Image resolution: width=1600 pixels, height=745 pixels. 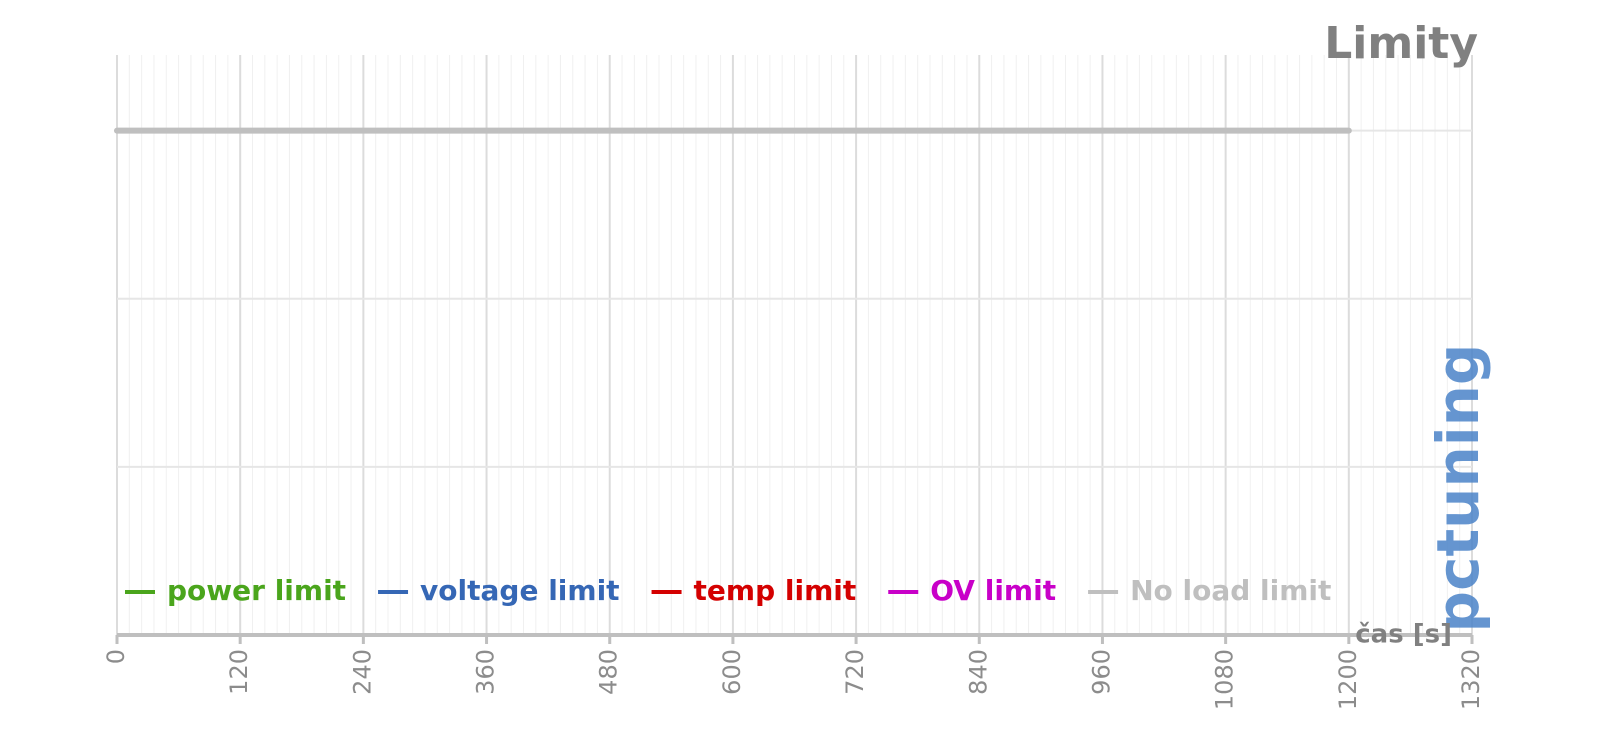 What do you see at coordinates (1225, 679) in the screenshot?
I see `x-tick-label: 1080` at bounding box center [1225, 679].